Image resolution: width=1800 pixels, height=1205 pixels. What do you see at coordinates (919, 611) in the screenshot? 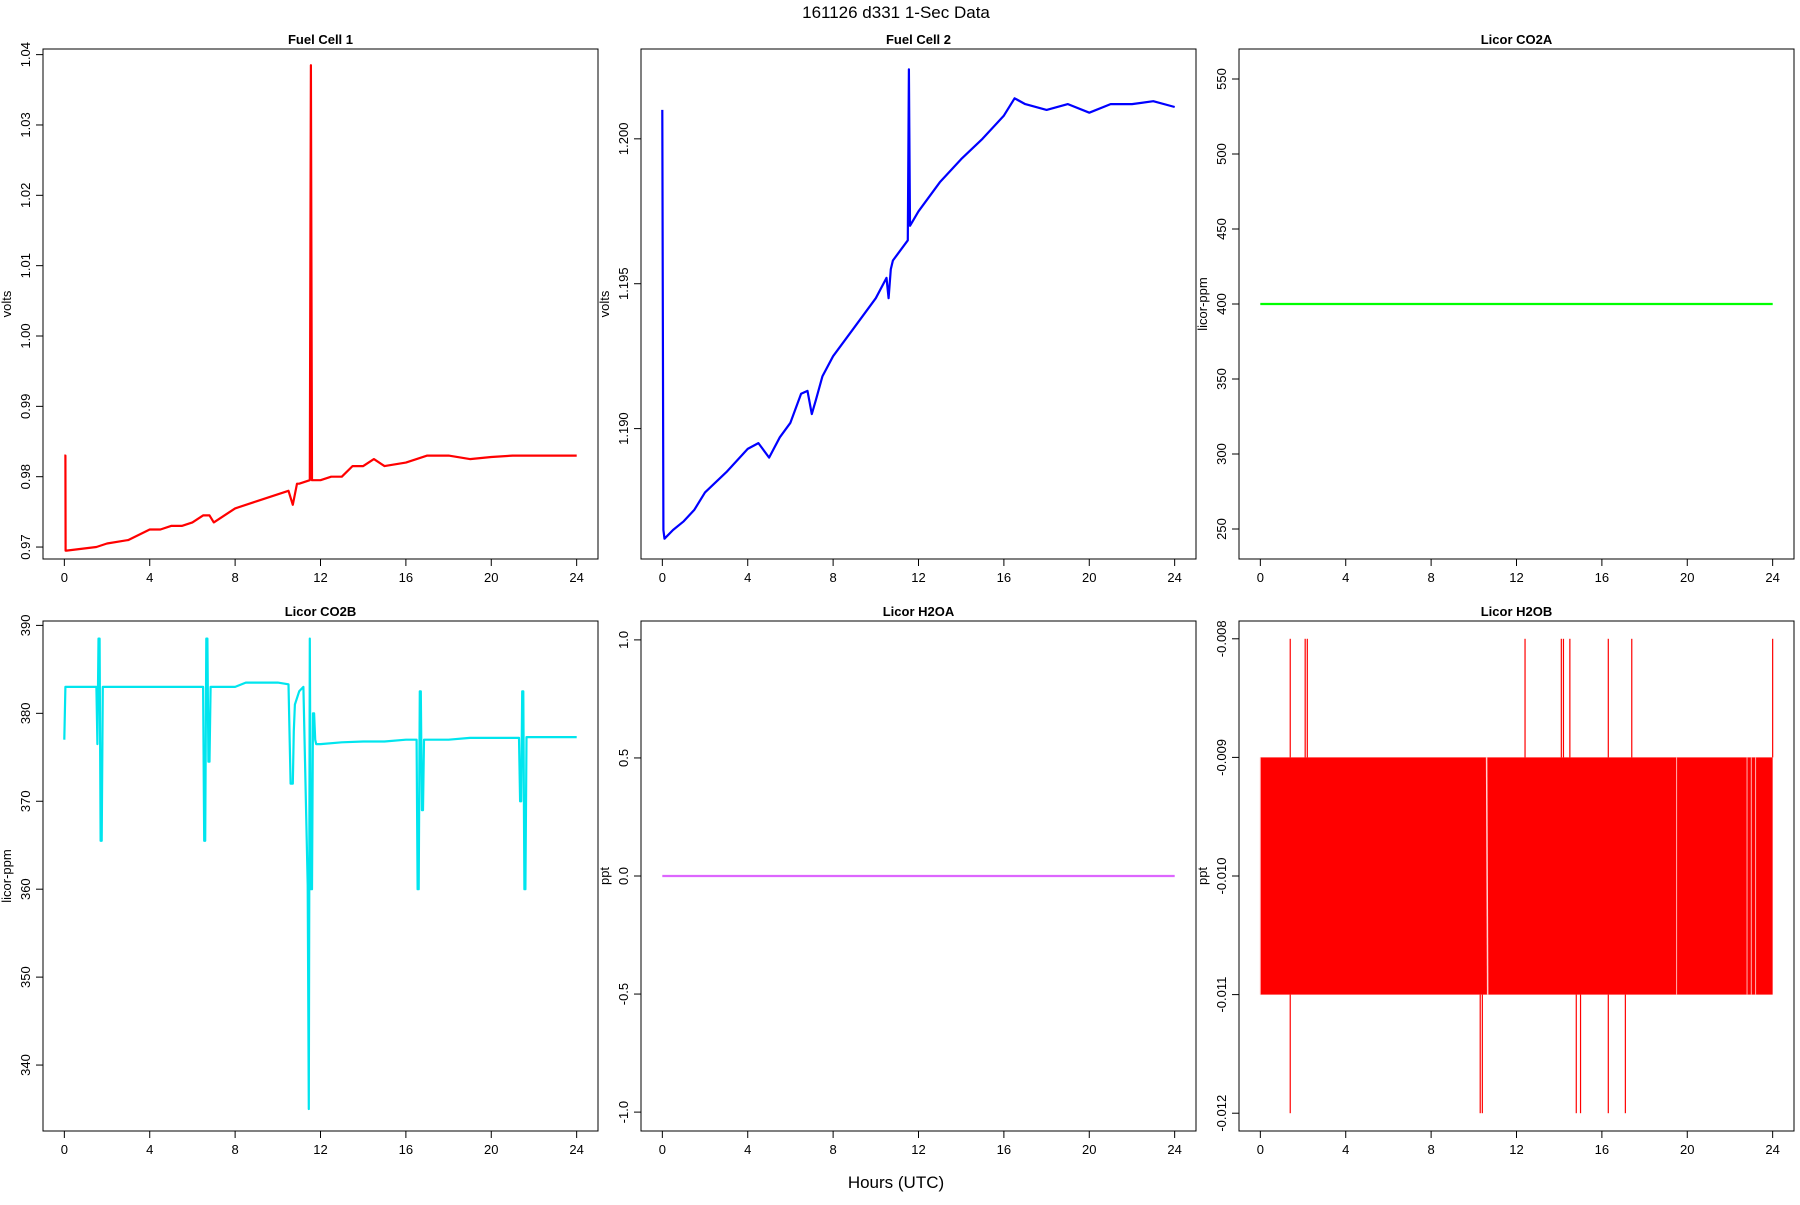
I see `licor-h2oa-title: Licor H2OA` at bounding box center [919, 611].